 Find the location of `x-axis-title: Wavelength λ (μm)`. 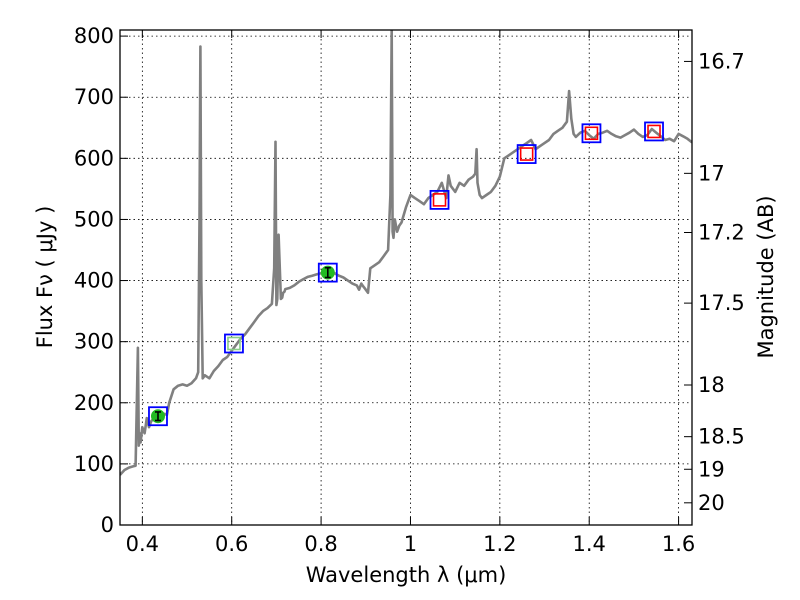

x-axis-title: Wavelength λ (μm) is located at coordinates (406, 575).